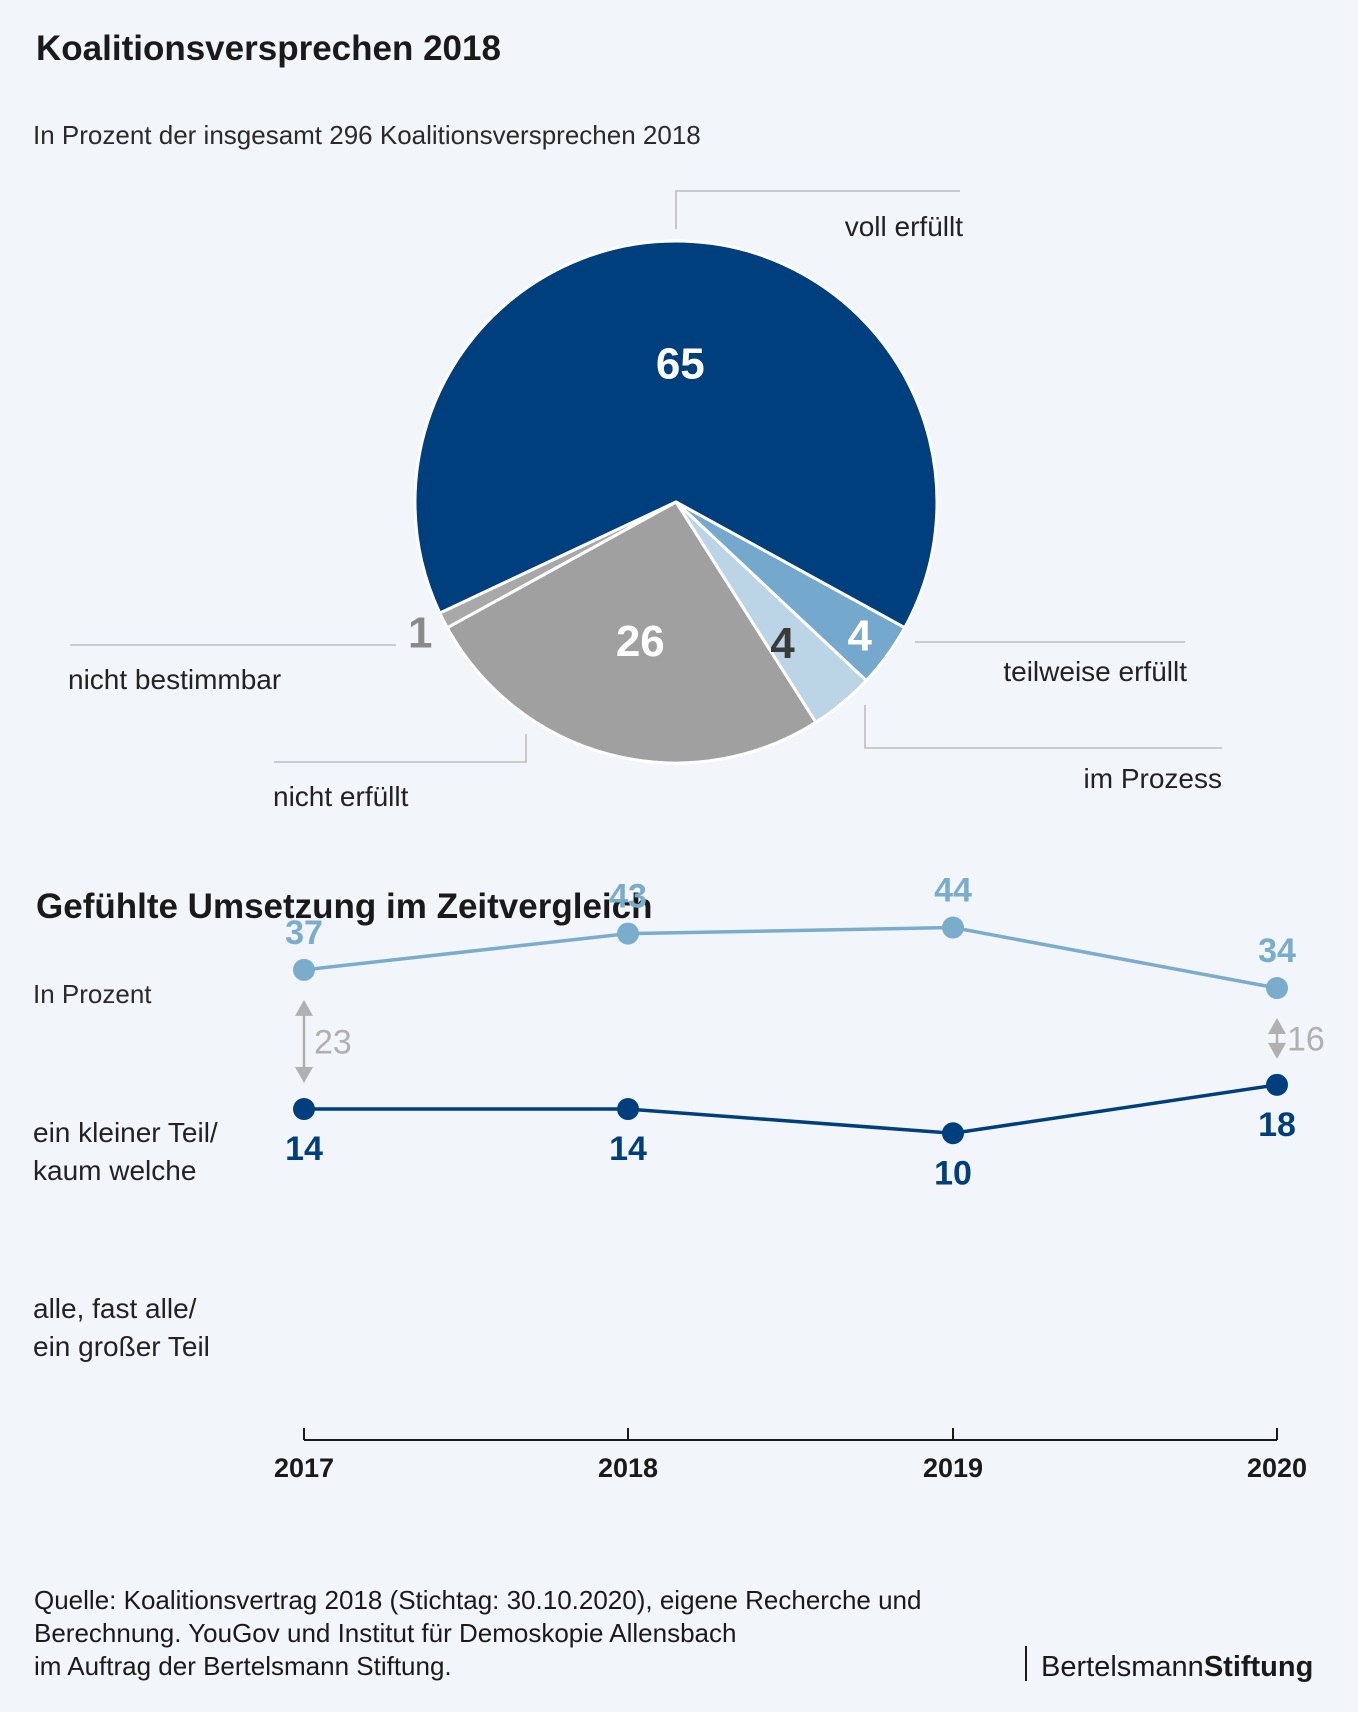 The width and height of the screenshot is (1358, 1712). I want to click on series-line-alle-fast-alle-ein-großer-teil, so click(791, 1109).